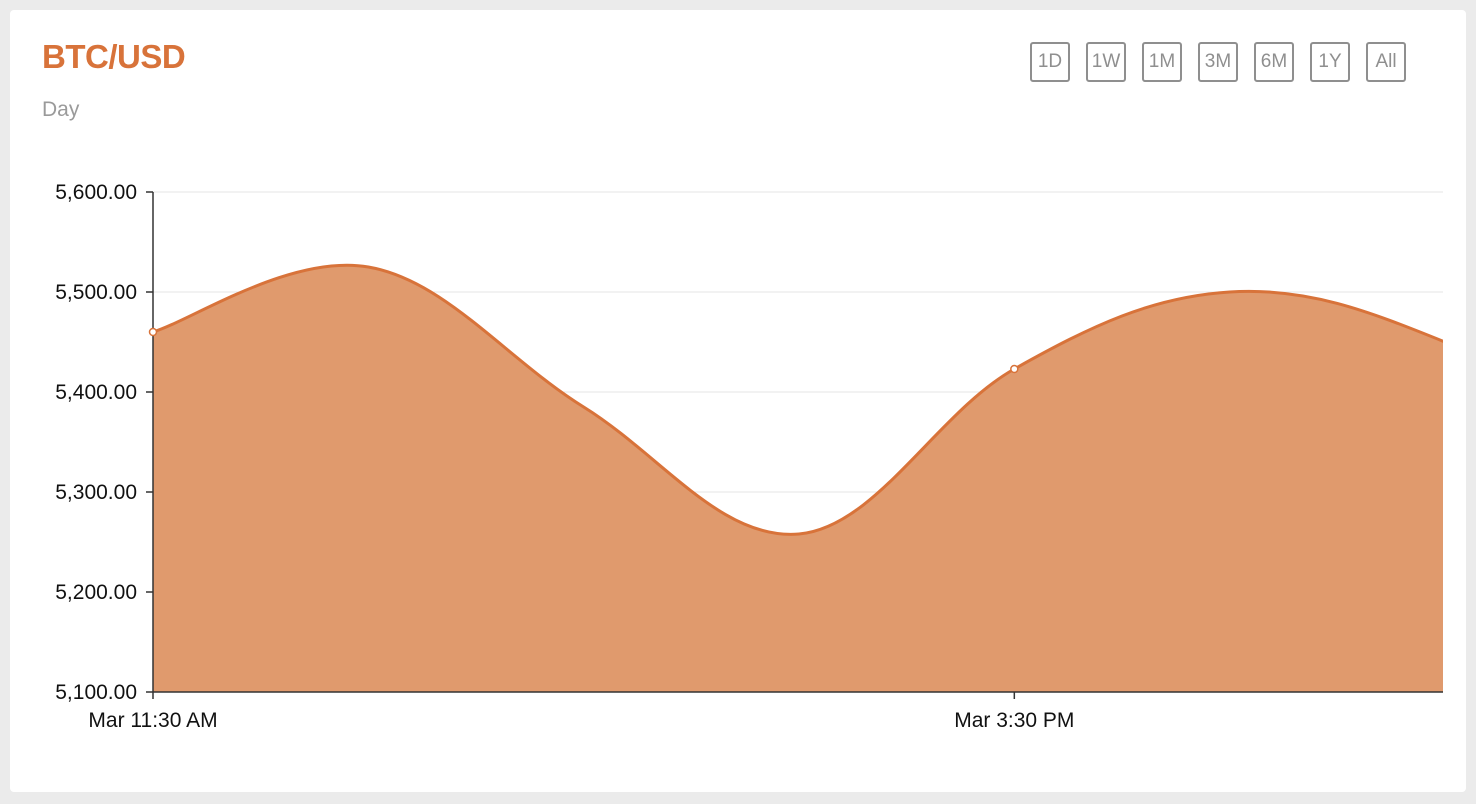 Image resolution: width=1476 pixels, height=804 pixels. I want to click on range-button-1d: 1D, so click(1050, 62).